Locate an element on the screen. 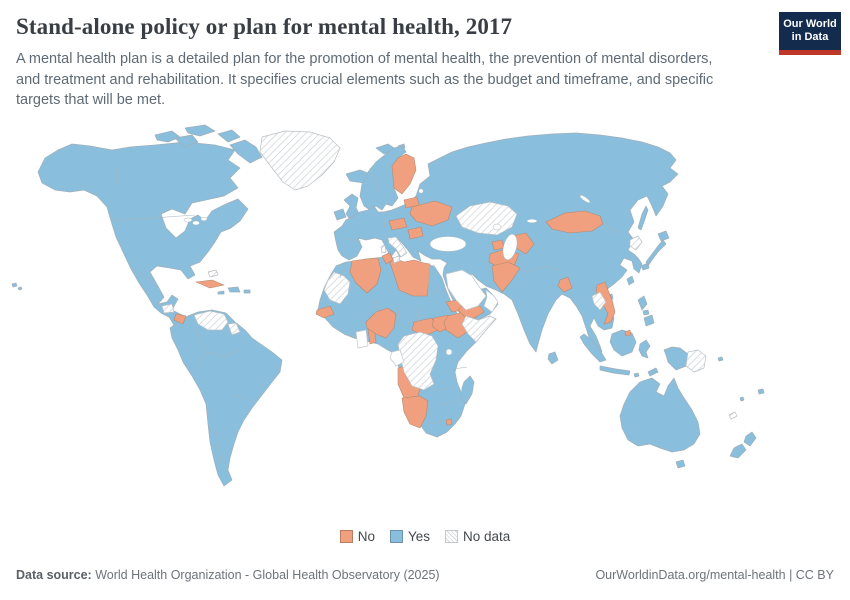 This screenshot has width=850, height=600. country-gabon is located at coordinates (397, 358).